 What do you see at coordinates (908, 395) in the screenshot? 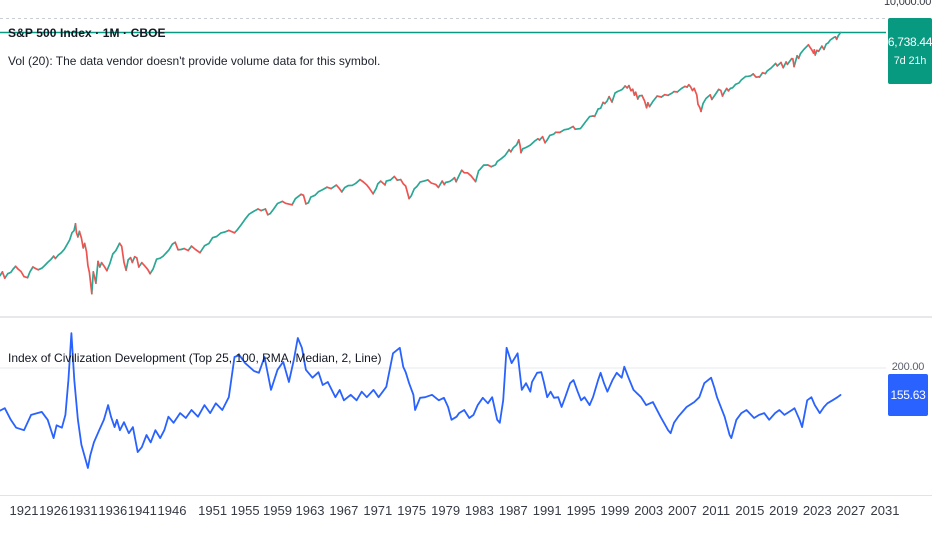
I see `indicator-value-badge: 155.63` at bounding box center [908, 395].